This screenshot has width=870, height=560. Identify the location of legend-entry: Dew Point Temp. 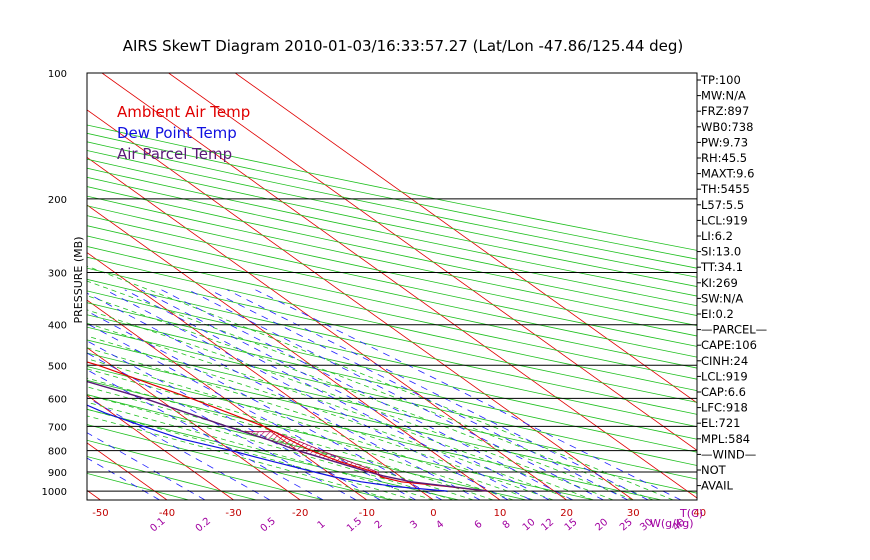
(177, 133).